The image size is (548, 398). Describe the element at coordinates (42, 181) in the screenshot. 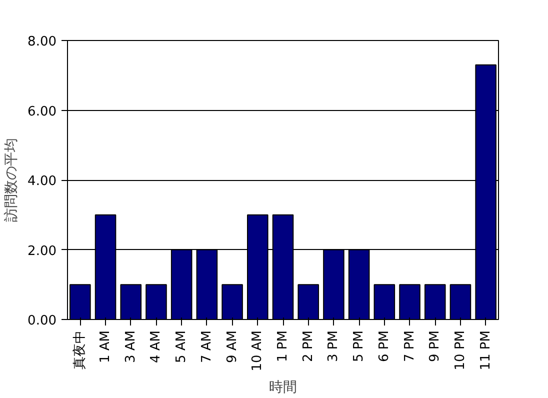

I see `y-tick-label: 4.00` at that location.